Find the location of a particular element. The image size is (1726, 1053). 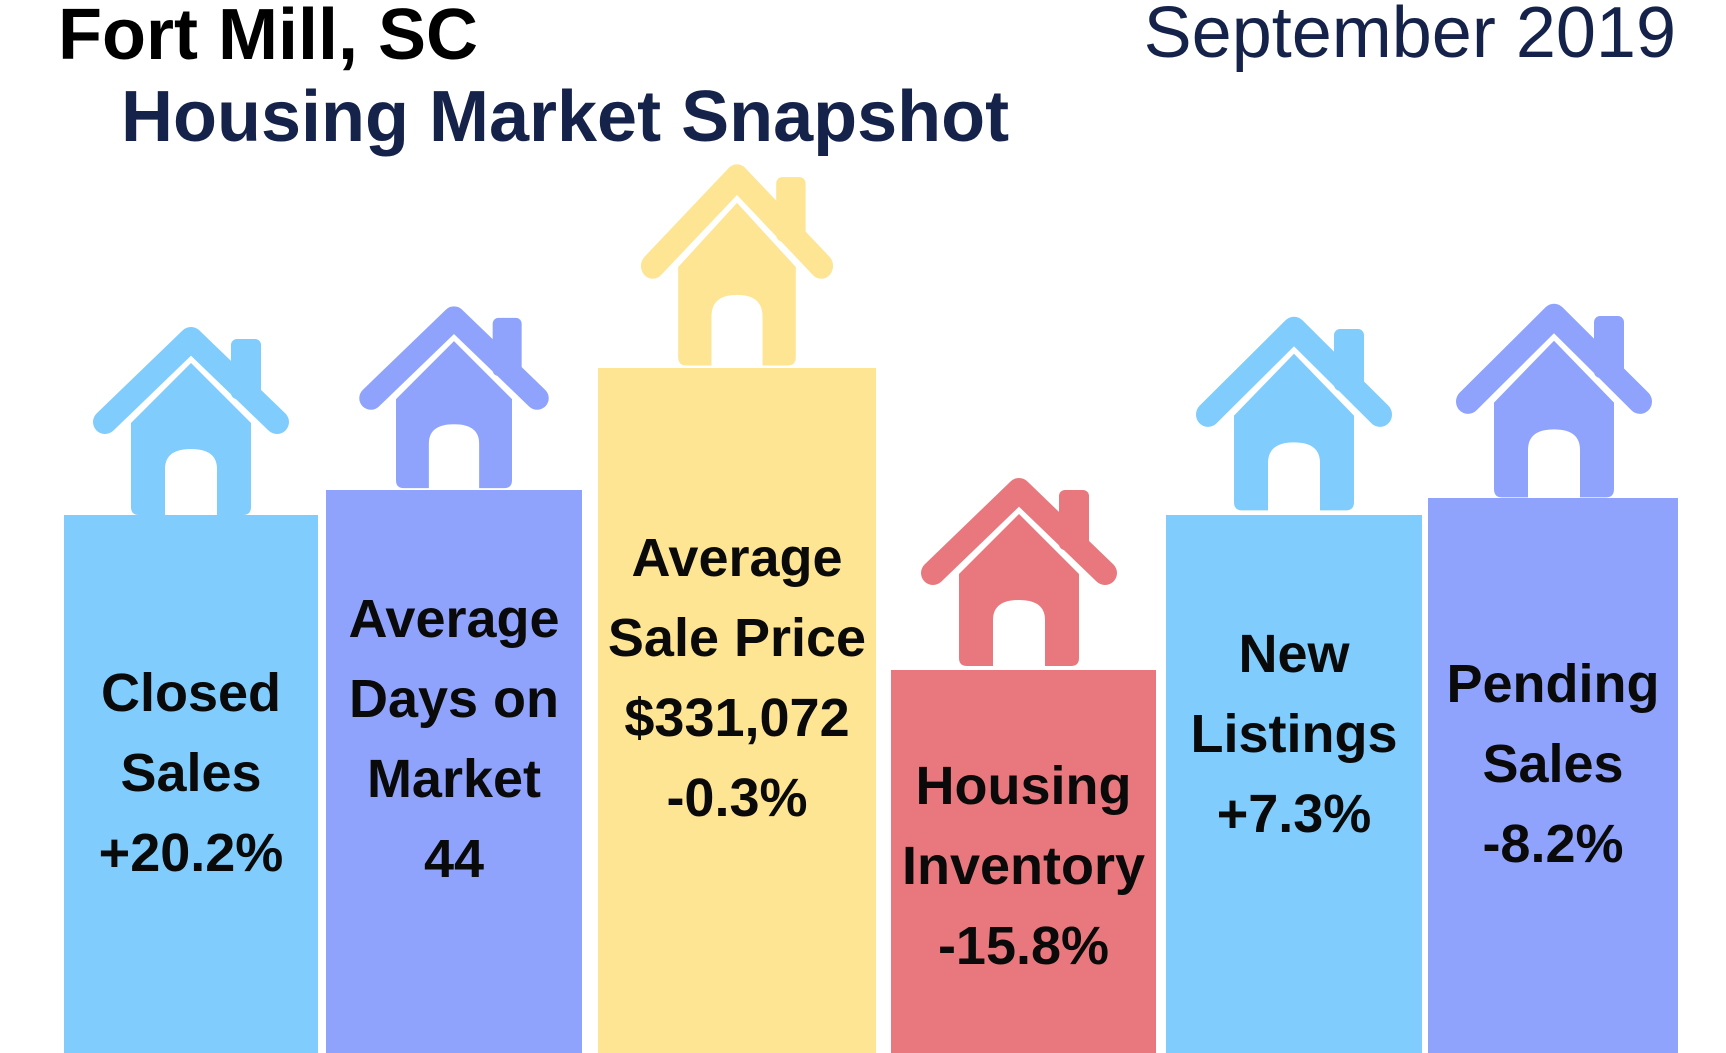

average-sale-price-value: $331,072 is located at coordinates (737, 718).